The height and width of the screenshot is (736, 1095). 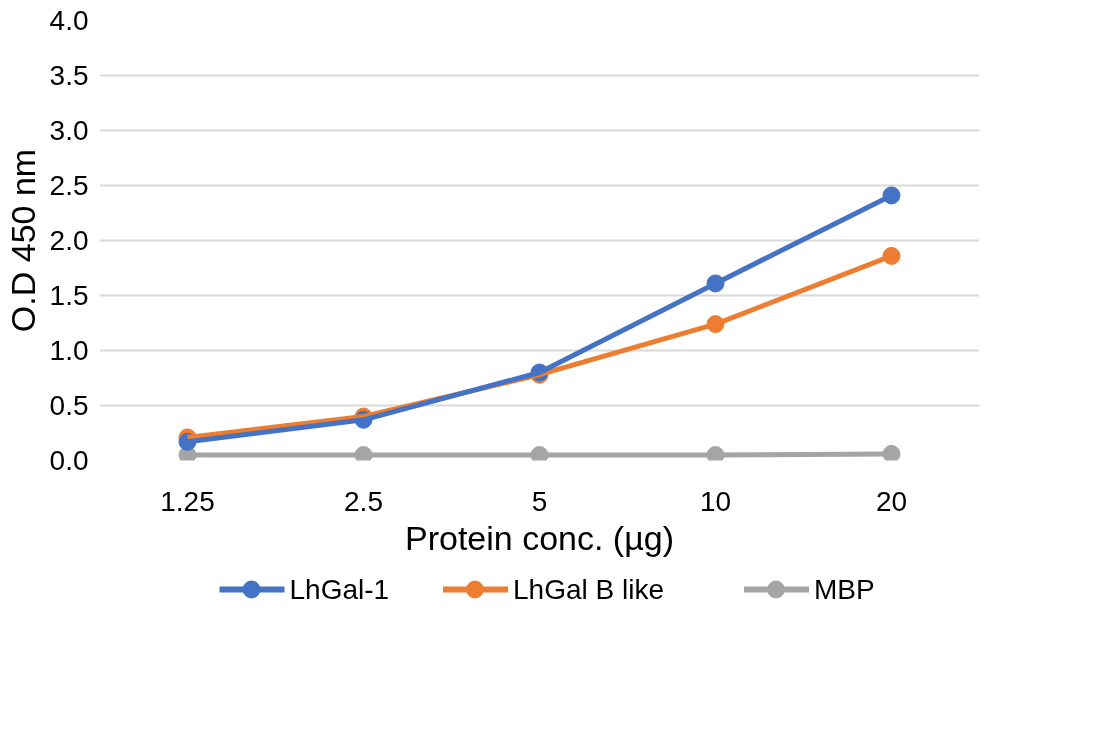 What do you see at coordinates (891, 501) in the screenshot?
I see `x-tick-label: 20` at bounding box center [891, 501].